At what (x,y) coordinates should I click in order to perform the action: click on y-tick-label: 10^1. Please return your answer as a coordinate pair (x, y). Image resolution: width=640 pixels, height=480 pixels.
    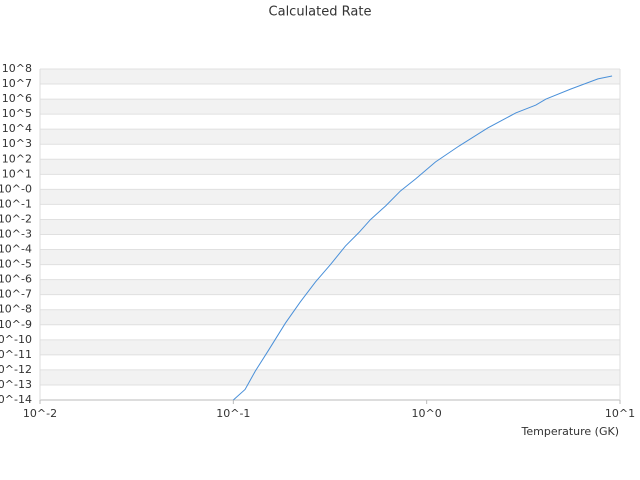
    Looking at the image, I should click on (17, 173).